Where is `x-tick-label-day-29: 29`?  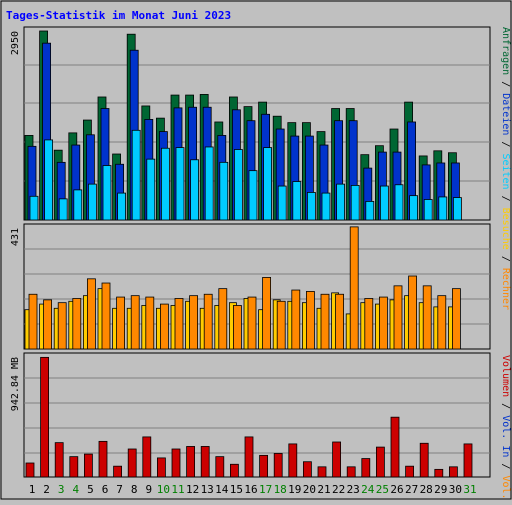 x-tick-label-day-29: 29 is located at coordinates (440, 489).